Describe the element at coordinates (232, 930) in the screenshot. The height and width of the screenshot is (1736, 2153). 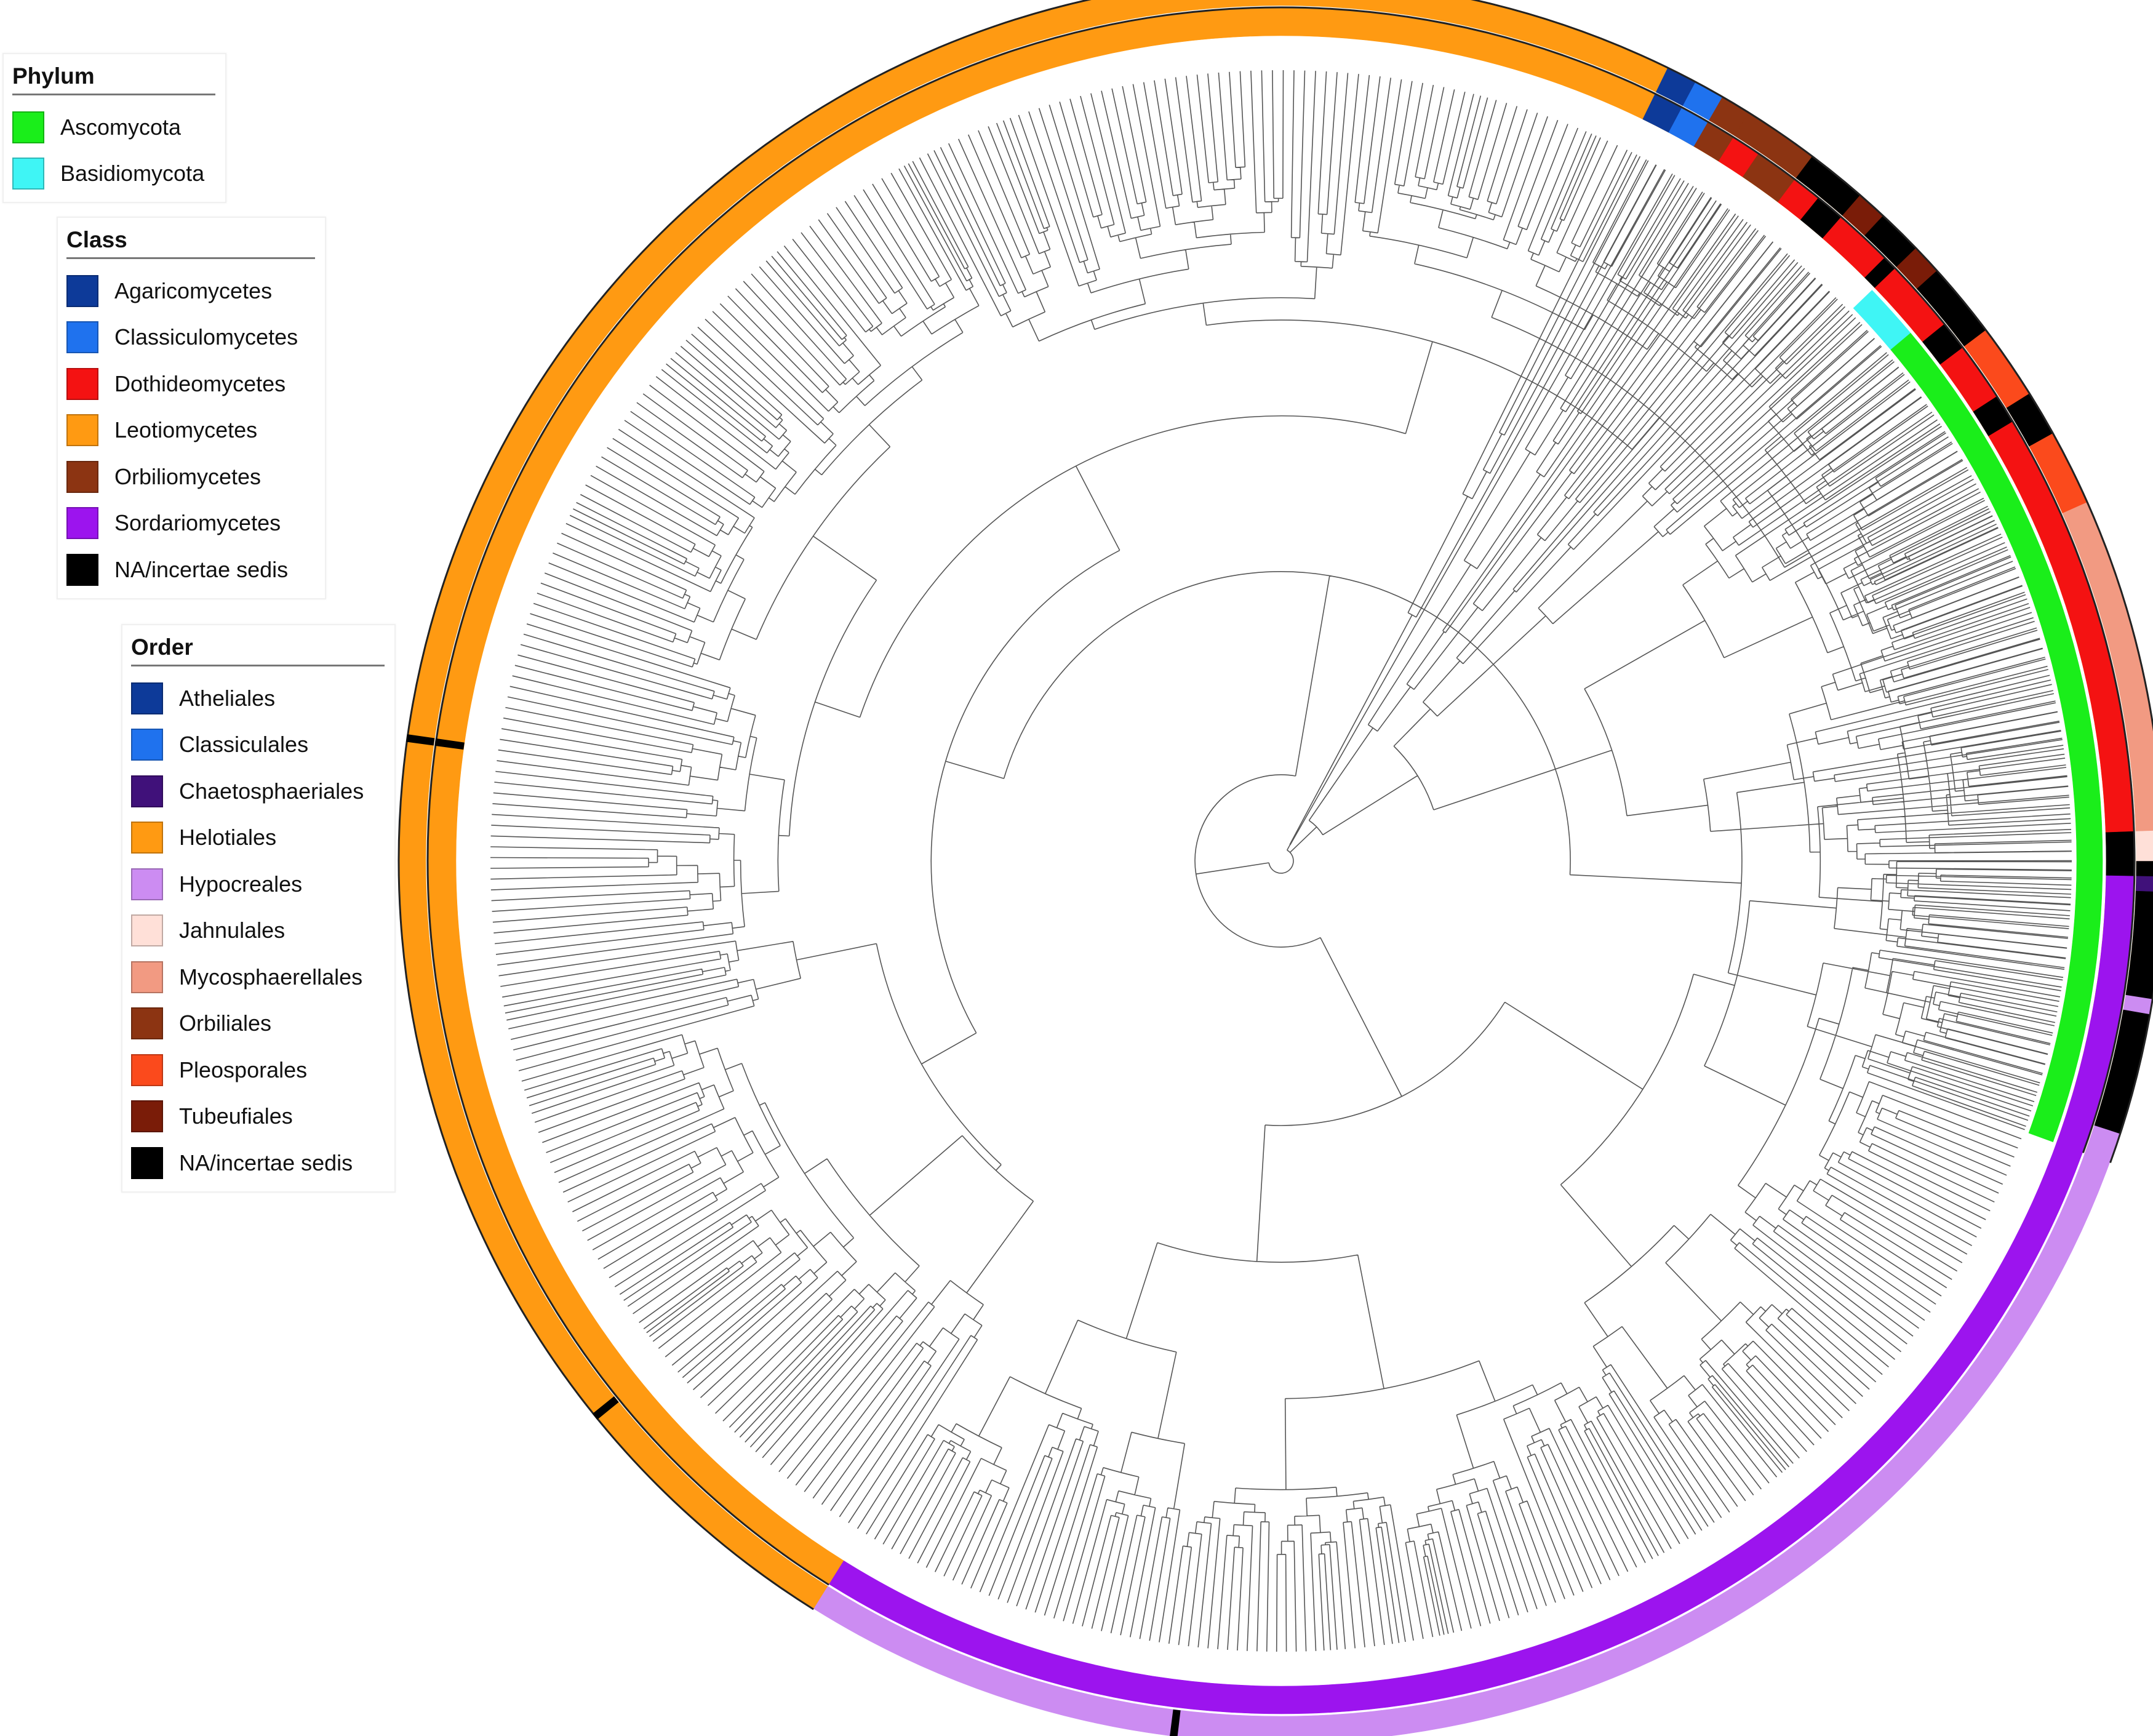
I see `legend-label: Jahnulales` at that location.